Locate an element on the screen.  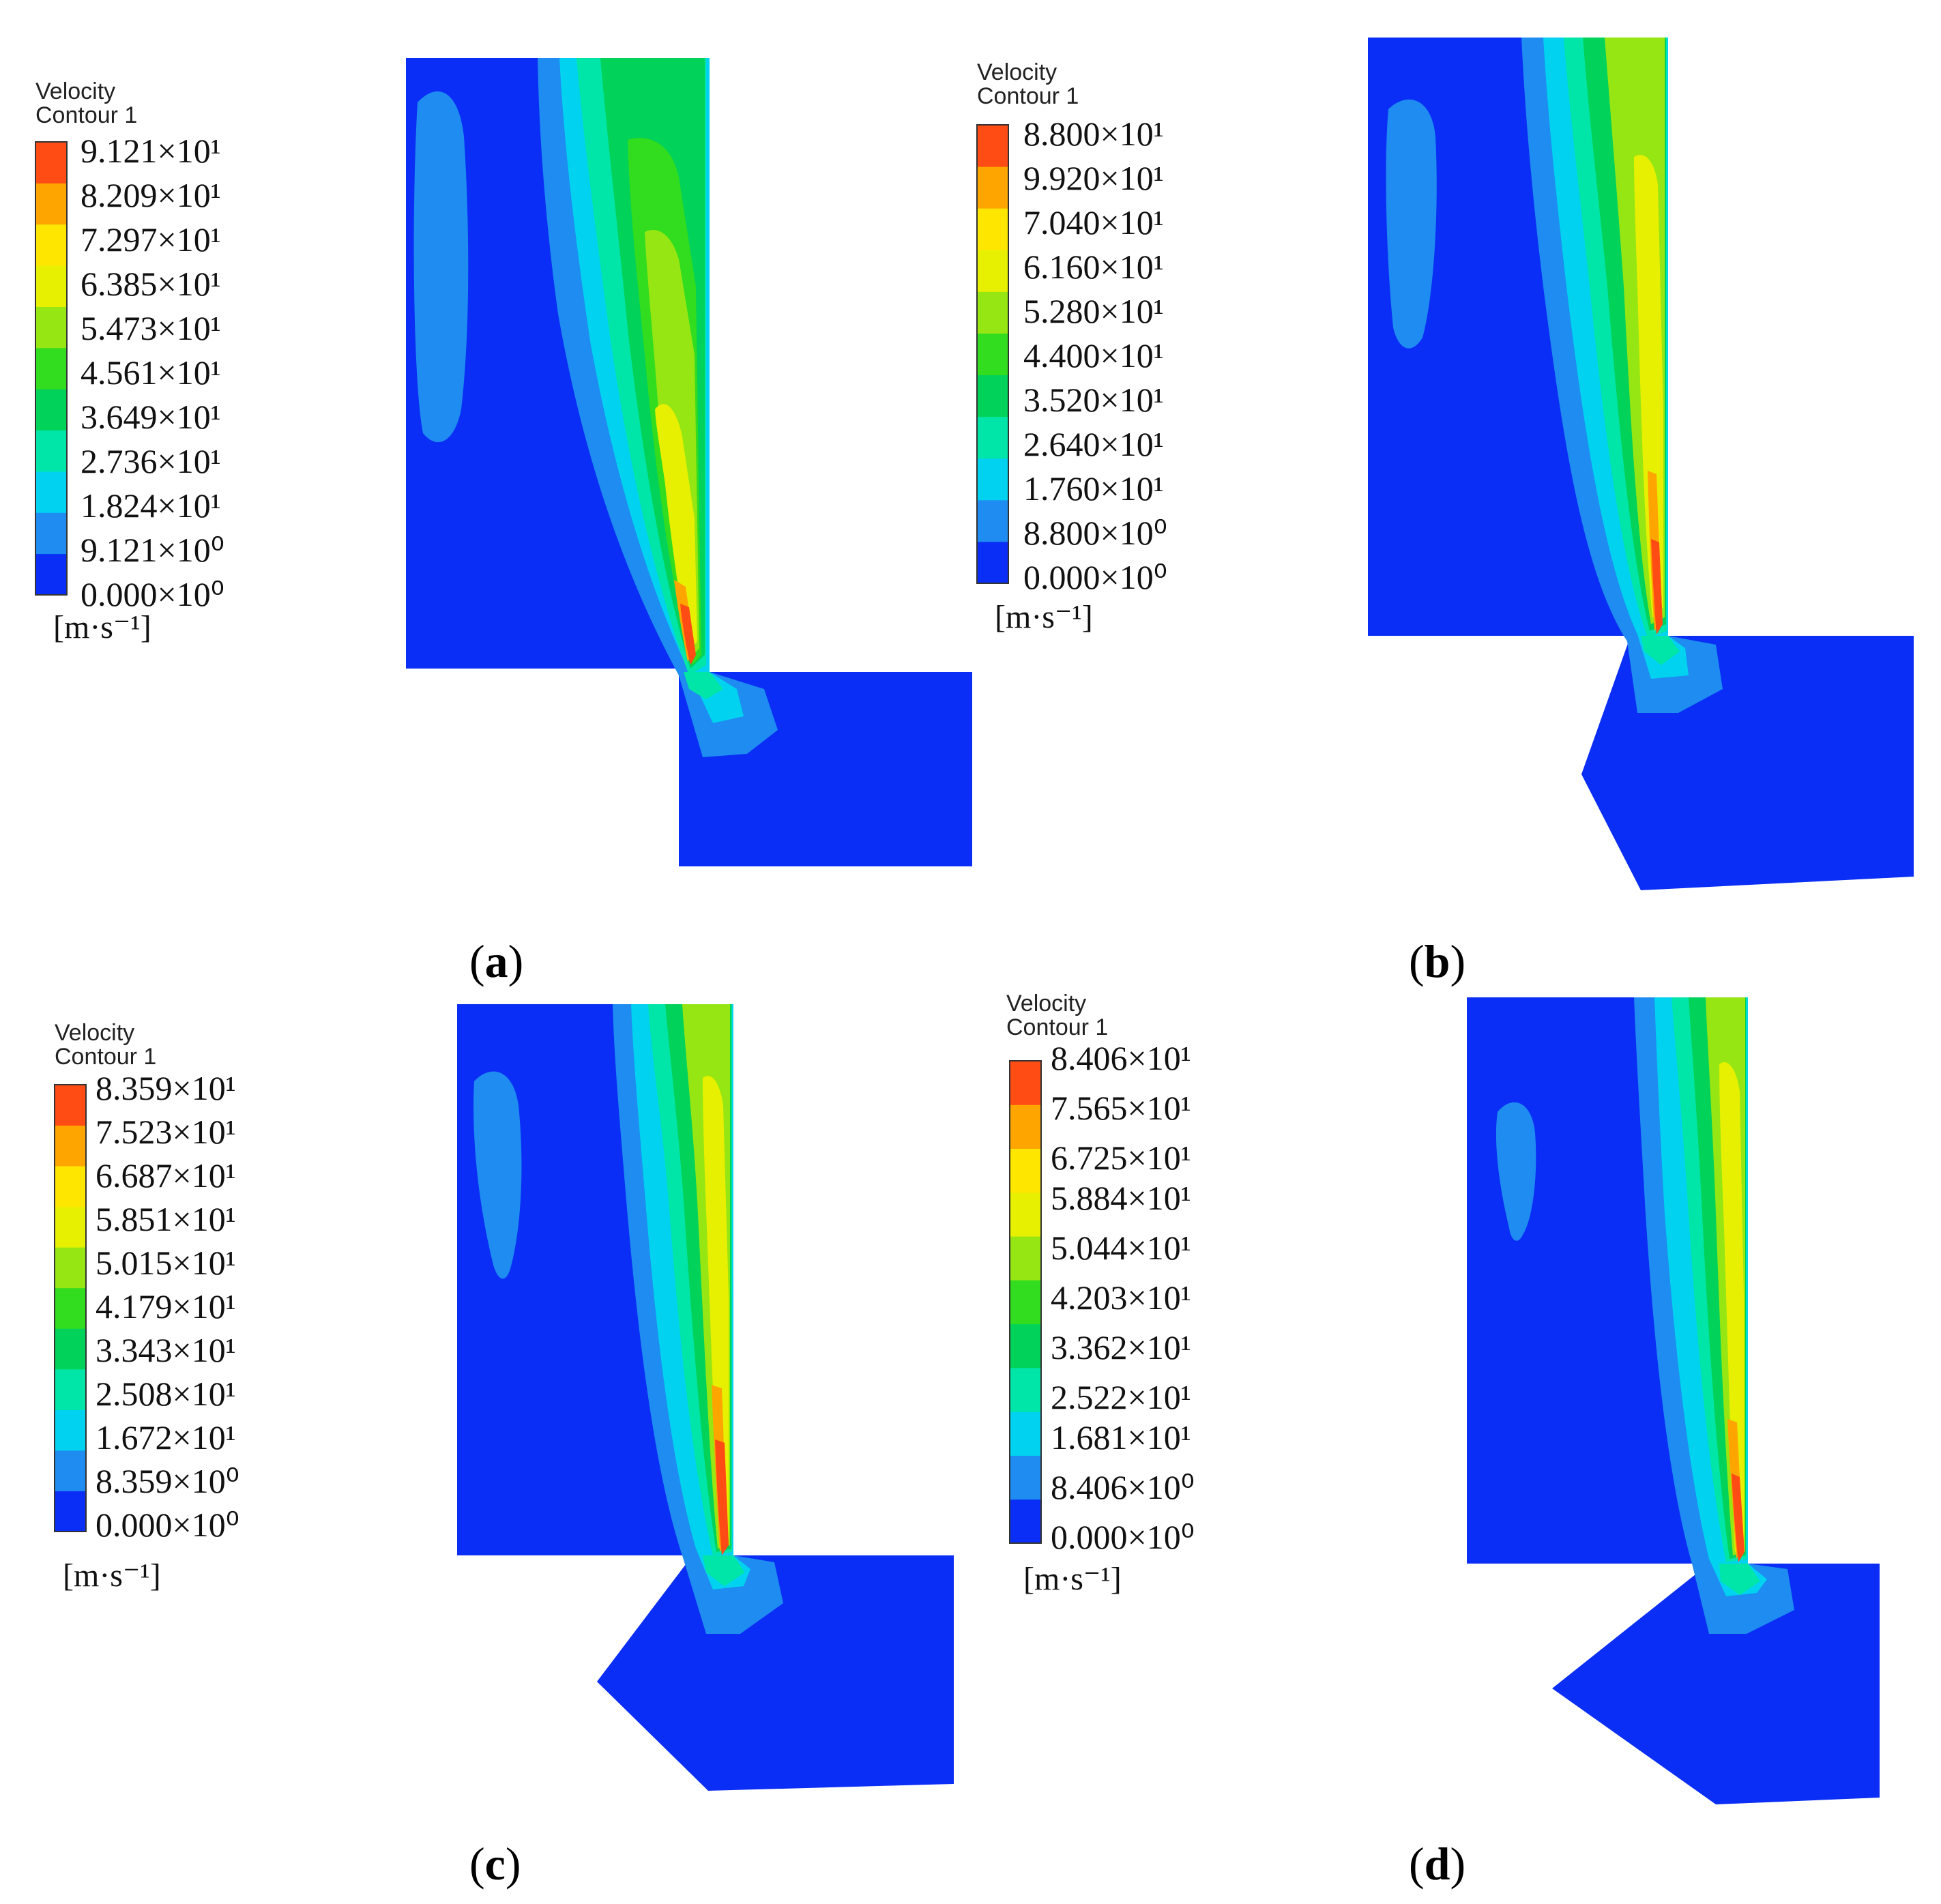
caption-c: (c) is located at coordinates (495, 1864).